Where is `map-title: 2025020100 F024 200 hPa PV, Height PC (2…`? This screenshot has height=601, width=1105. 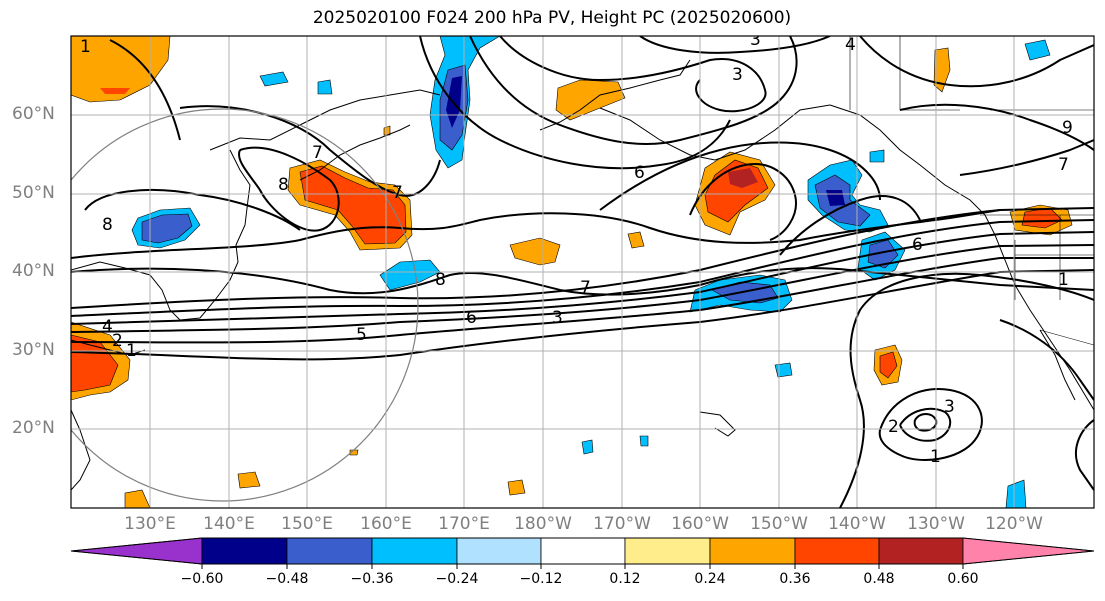 map-title: 2025020100 F024 200 hPa PV, Height PC (2… is located at coordinates (552, 18).